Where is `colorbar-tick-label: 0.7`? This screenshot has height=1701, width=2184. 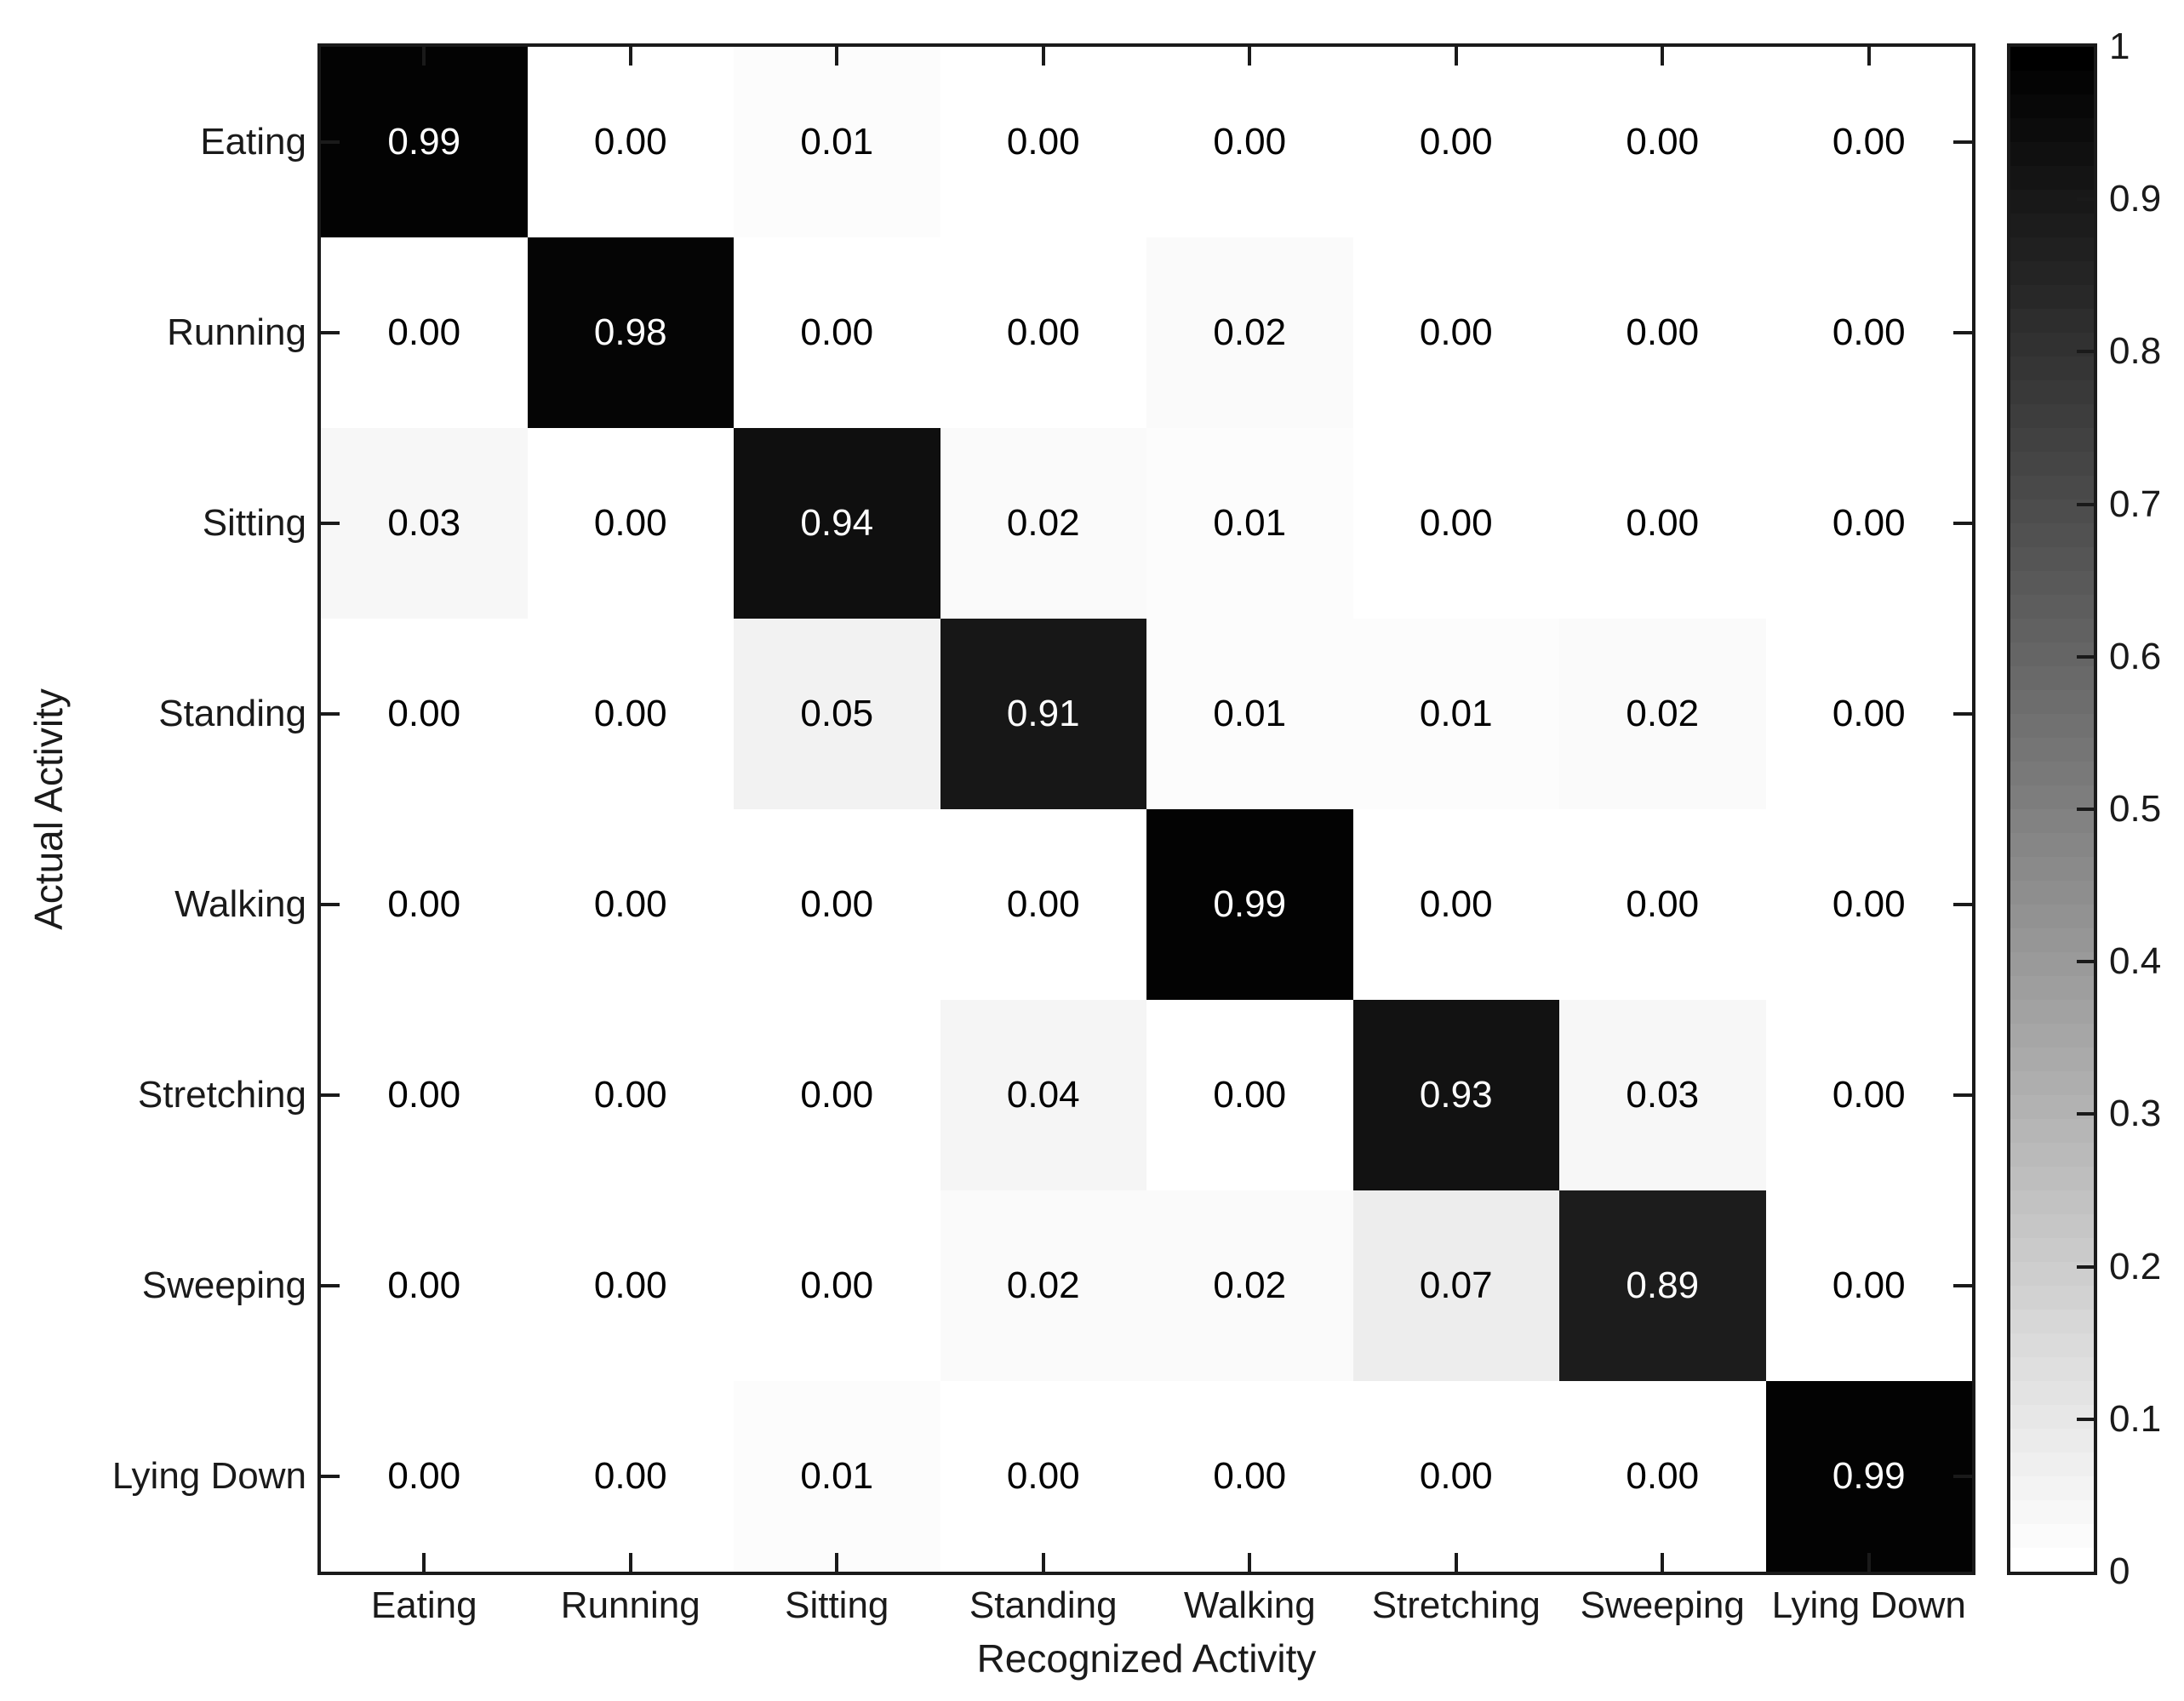 colorbar-tick-label: 0.7 is located at coordinates (2135, 504).